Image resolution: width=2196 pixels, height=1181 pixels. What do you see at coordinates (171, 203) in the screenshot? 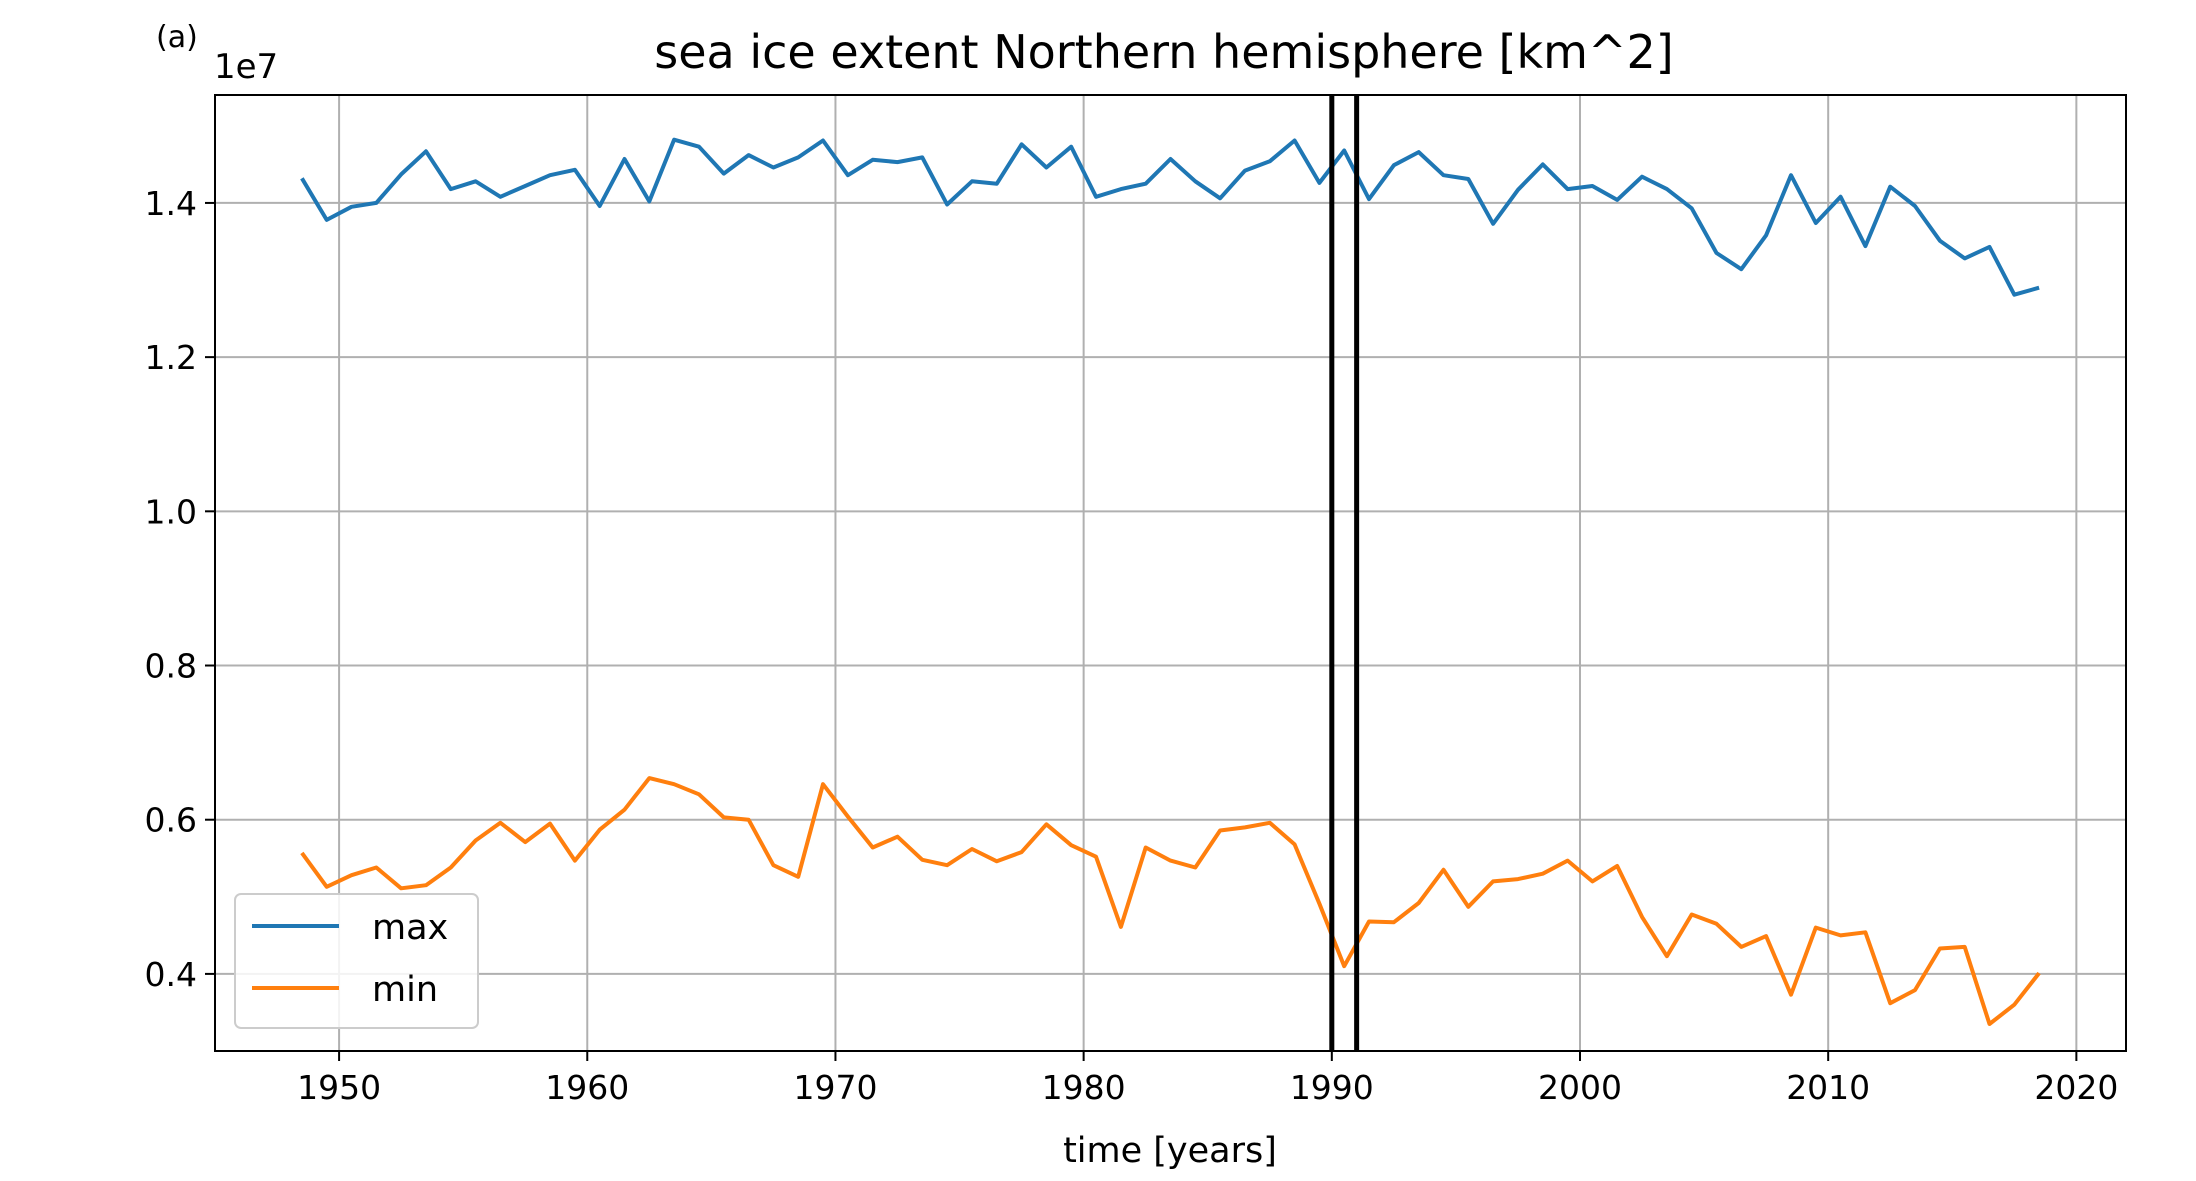
I see `y-tick-label: 1.4` at bounding box center [171, 203].